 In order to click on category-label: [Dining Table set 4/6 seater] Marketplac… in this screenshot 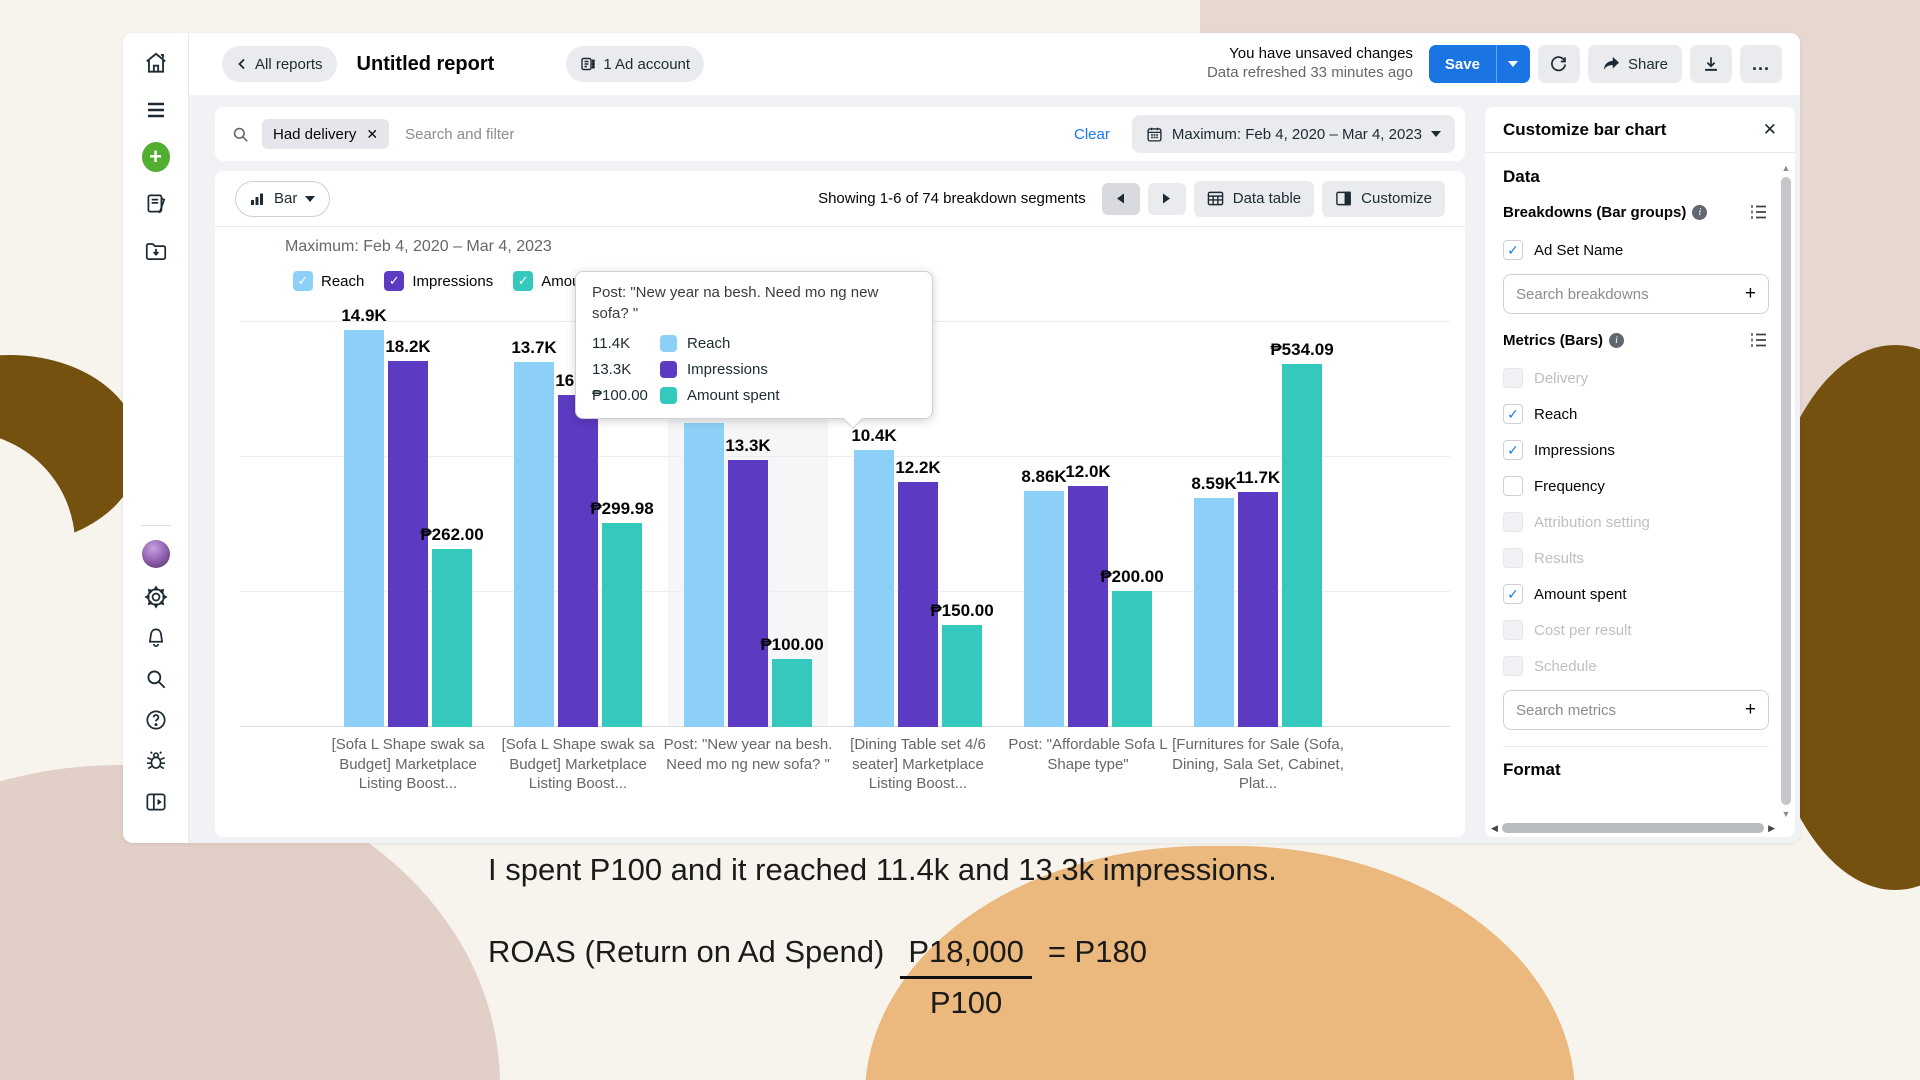, I will do `click(918, 764)`.